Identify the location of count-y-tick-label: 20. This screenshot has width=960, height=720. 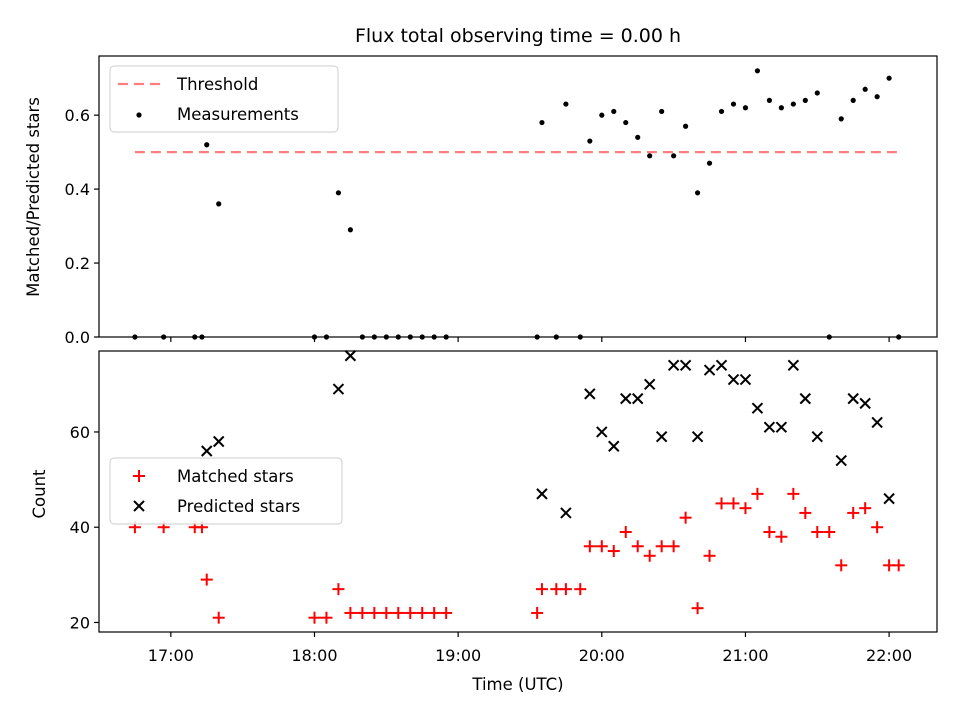
(80, 622).